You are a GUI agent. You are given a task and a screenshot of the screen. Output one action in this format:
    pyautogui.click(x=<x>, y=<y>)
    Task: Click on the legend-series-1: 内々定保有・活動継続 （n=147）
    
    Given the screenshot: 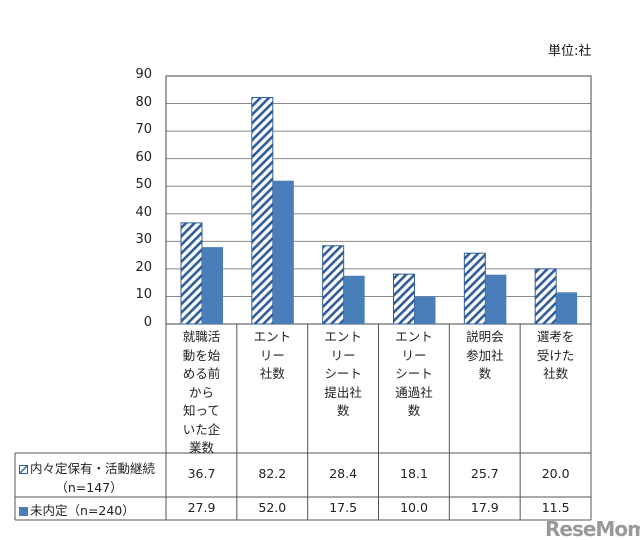 What is the action you would take?
    pyautogui.click(x=89, y=477)
    